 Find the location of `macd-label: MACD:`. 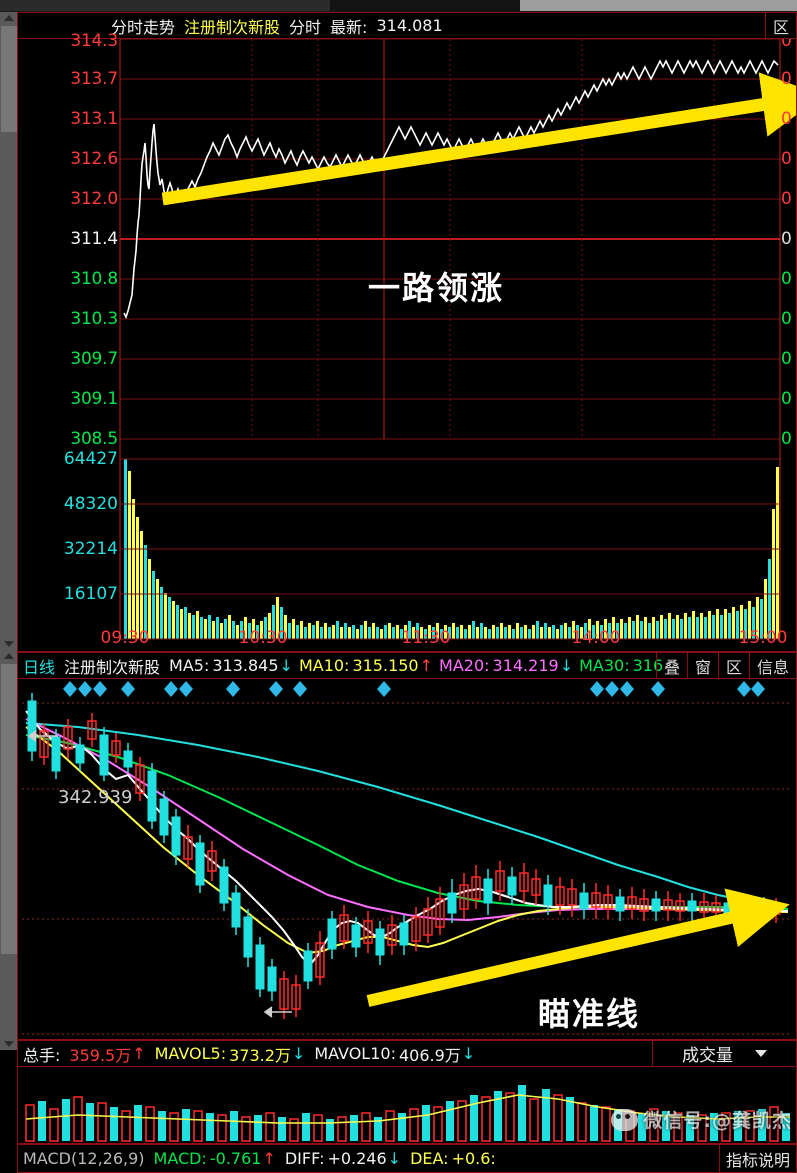

macd-label: MACD: is located at coordinates (180, 1158).